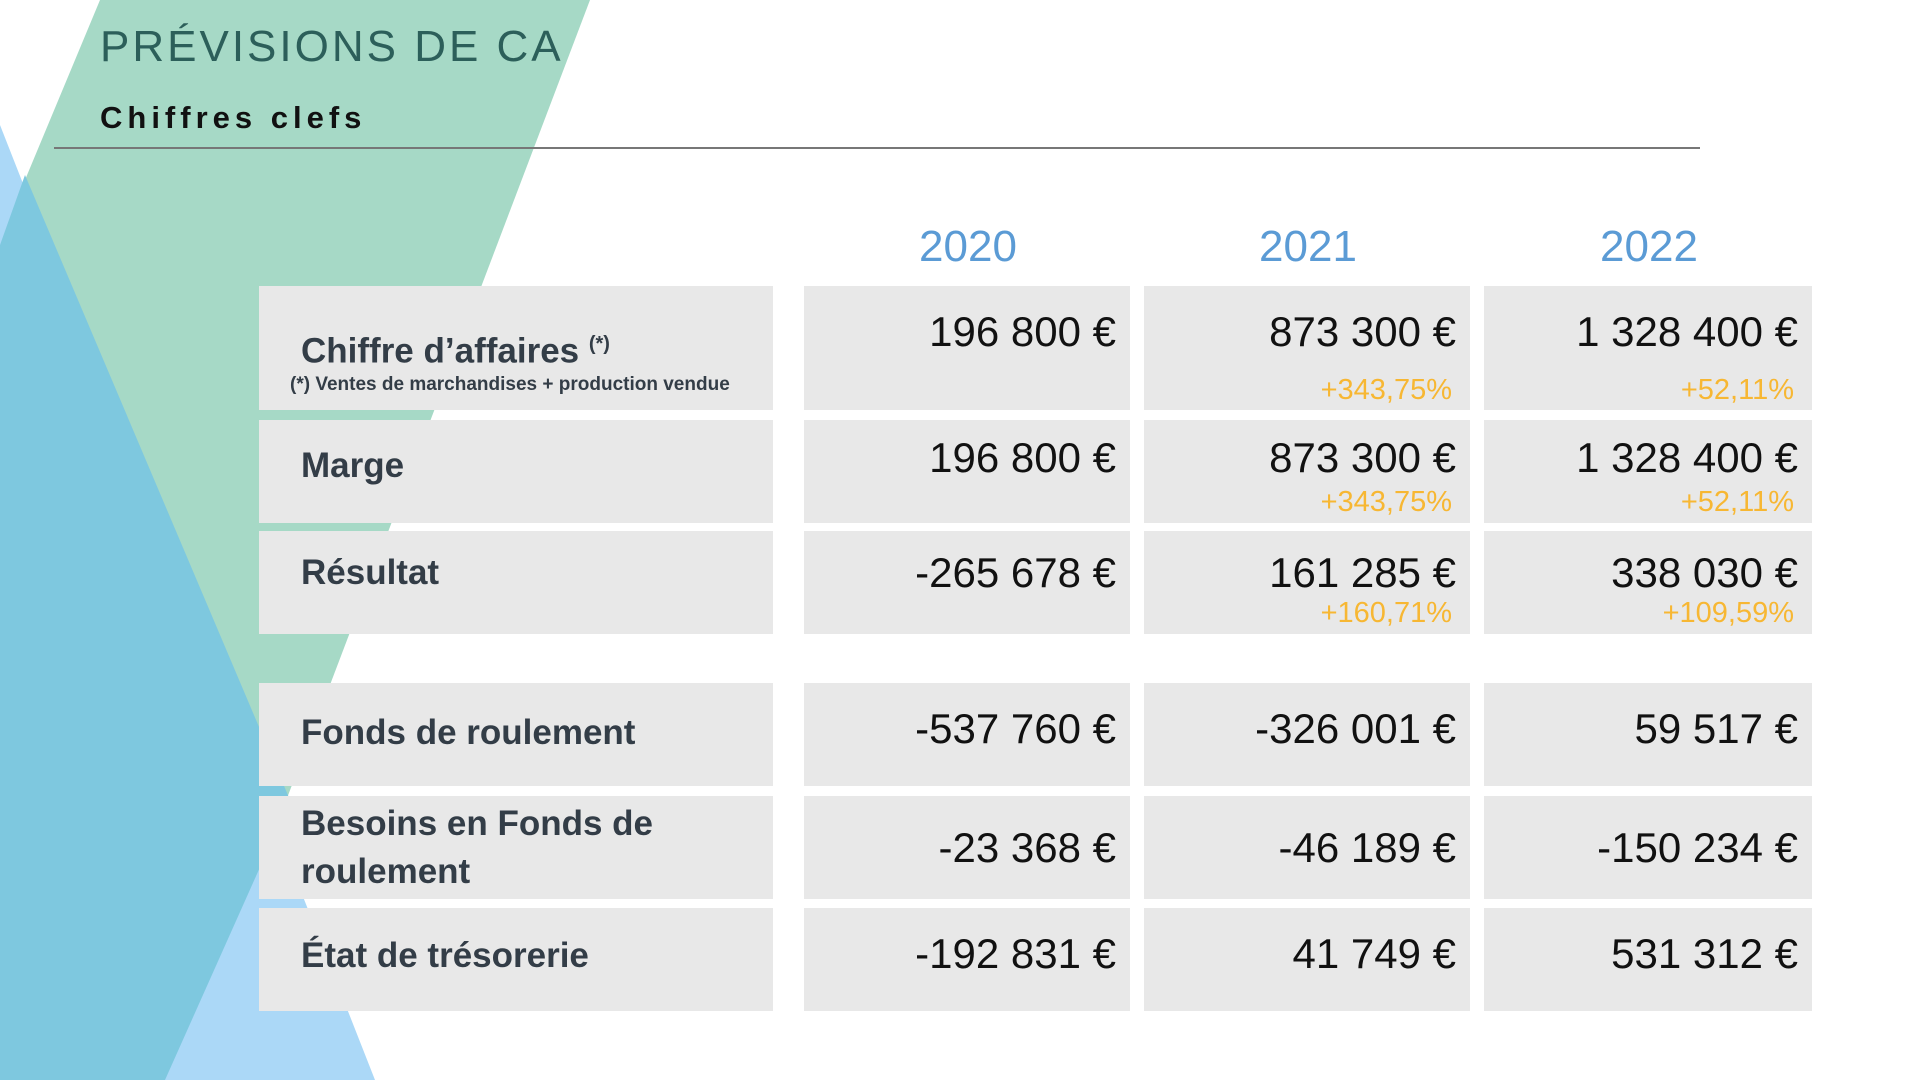  Describe the element at coordinates (332, 46) in the screenshot. I see `page-title: PRÉVISIONS DE CA` at that location.